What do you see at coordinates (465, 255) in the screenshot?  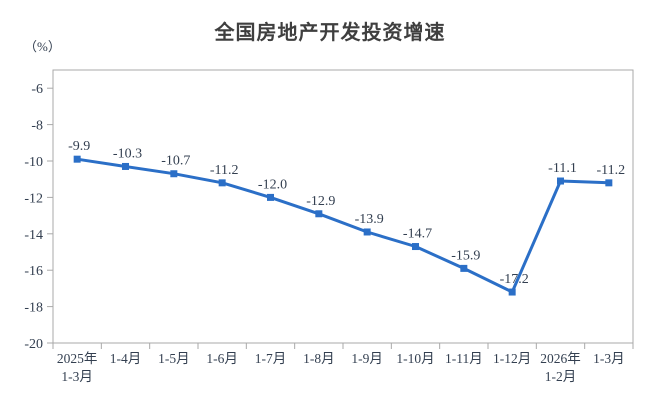 I see `data-point-label: -15.9` at bounding box center [465, 255].